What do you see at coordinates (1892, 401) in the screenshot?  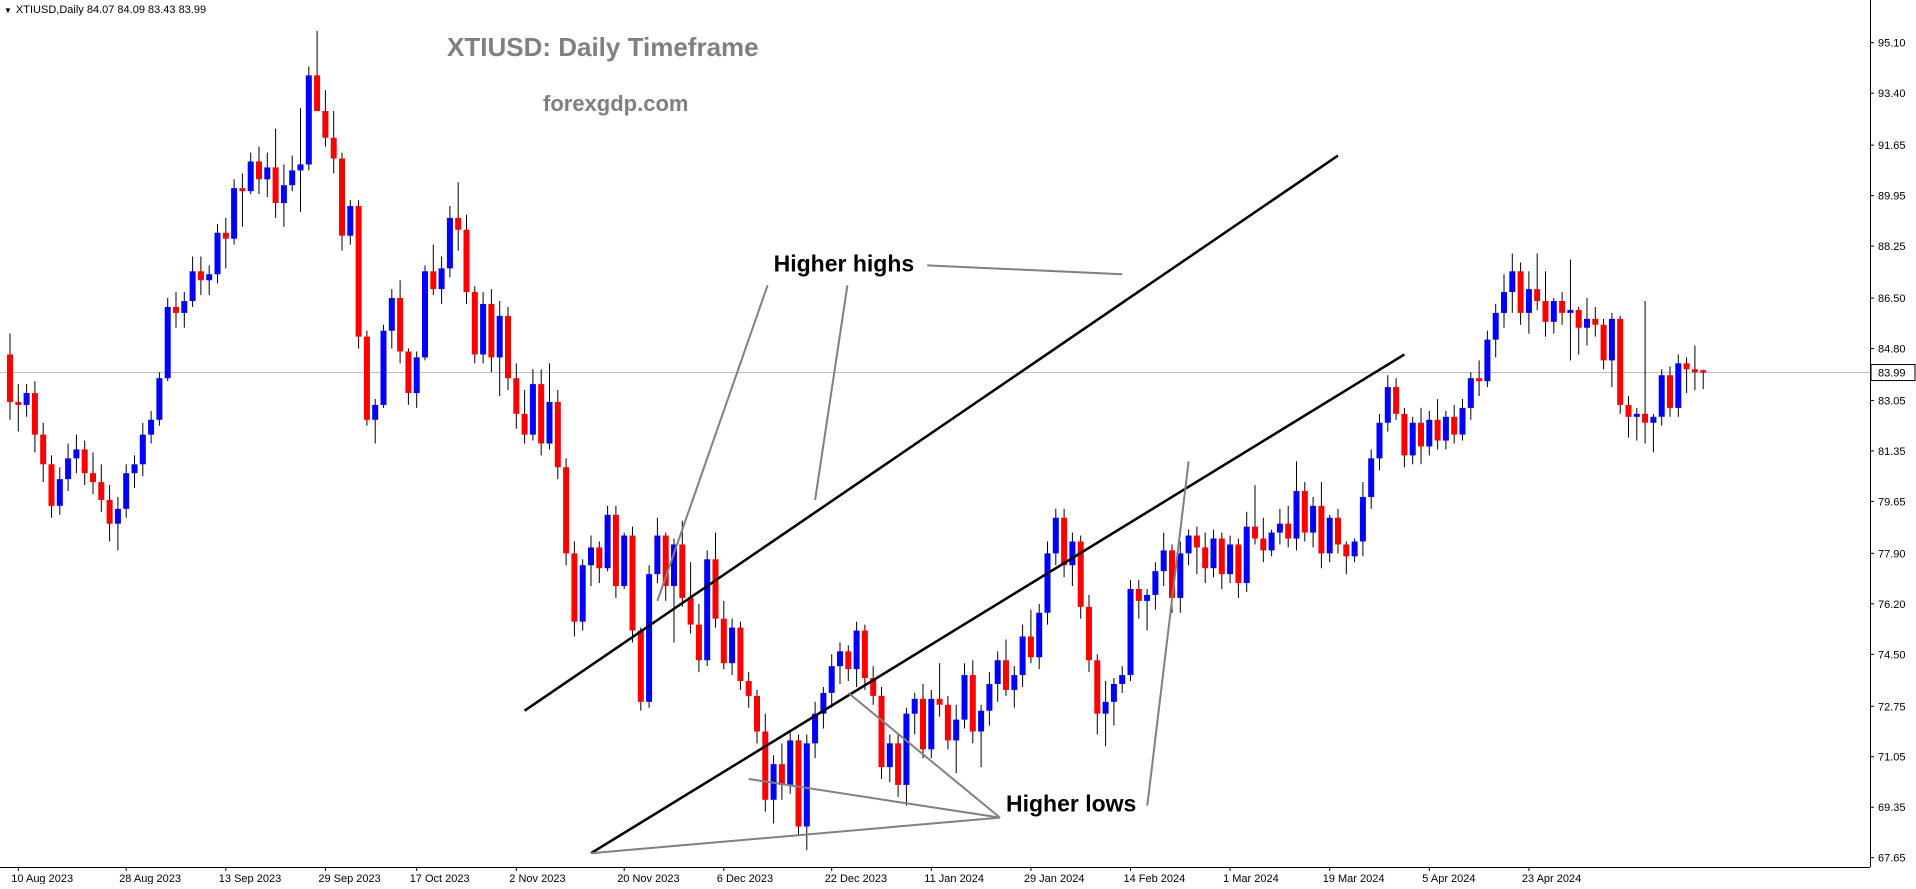 I see `y-tick-label: 83.05` at bounding box center [1892, 401].